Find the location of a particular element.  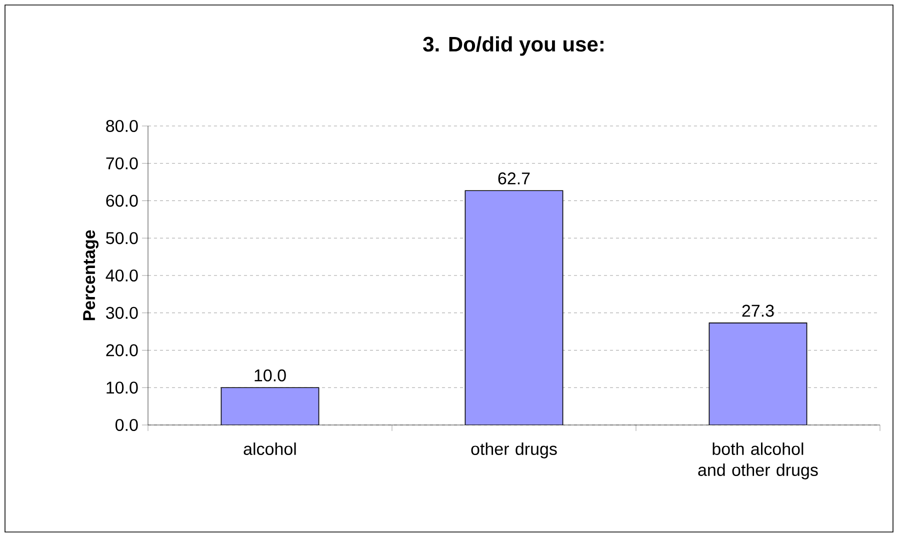

y-axis-title: Percentage is located at coordinates (91, 275).